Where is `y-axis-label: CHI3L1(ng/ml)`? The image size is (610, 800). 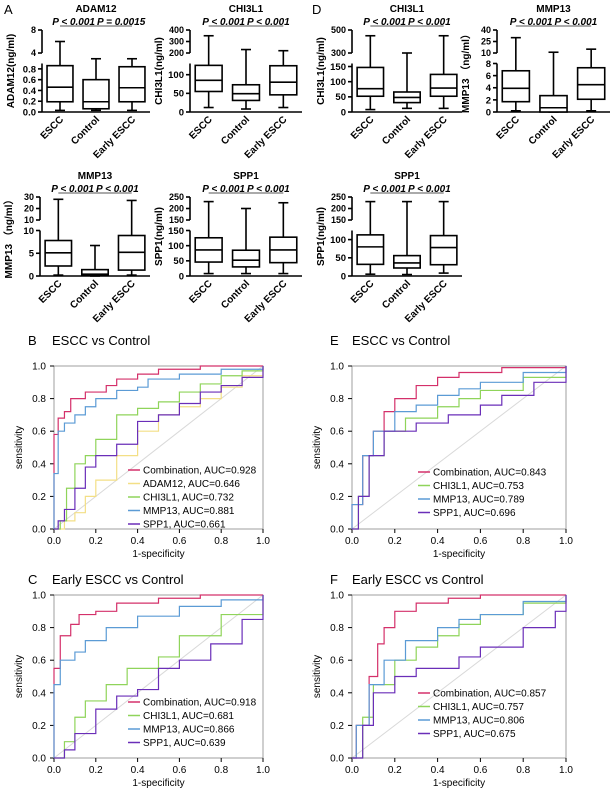
y-axis-label: CHI3L1(ng/ml) is located at coordinates (321, 71).